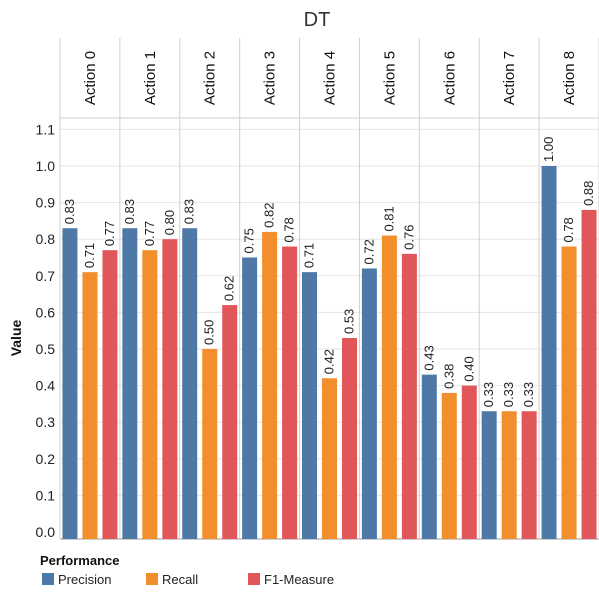 The image size is (599, 592). Describe the element at coordinates (46, 386) in the screenshot. I see `y-tick-label-7: 0.4` at that location.